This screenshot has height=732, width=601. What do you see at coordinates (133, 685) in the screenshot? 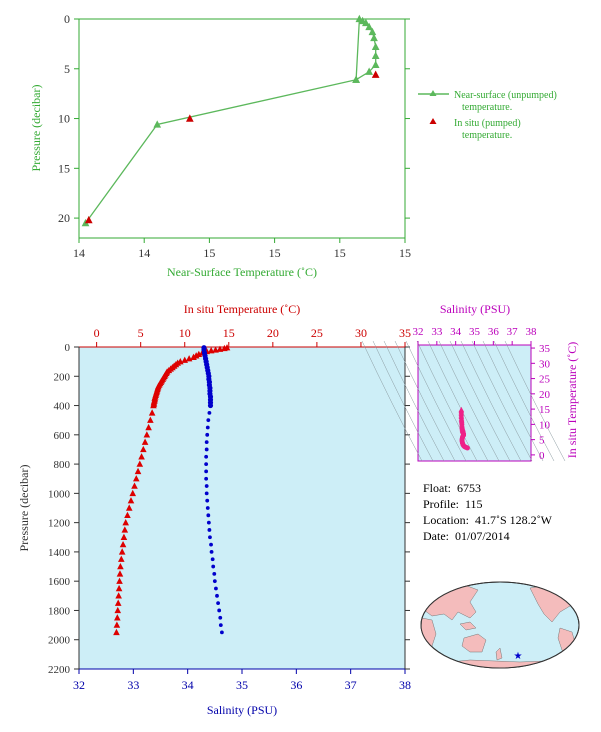
I see `salinity-tick-label: 33` at bounding box center [133, 685].